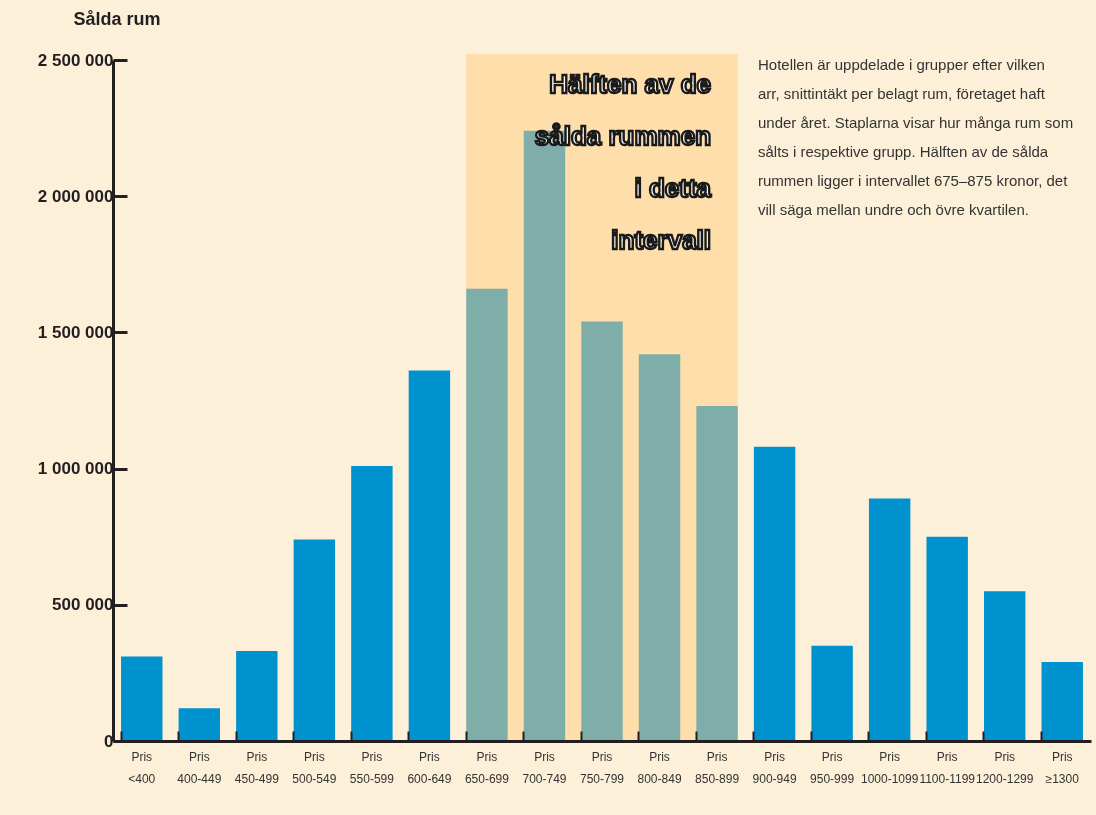 This screenshot has width=1096, height=815. Describe the element at coordinates (257, 767) in the screenshot. I see `x-tick-label: Pris 450-499` at that location.